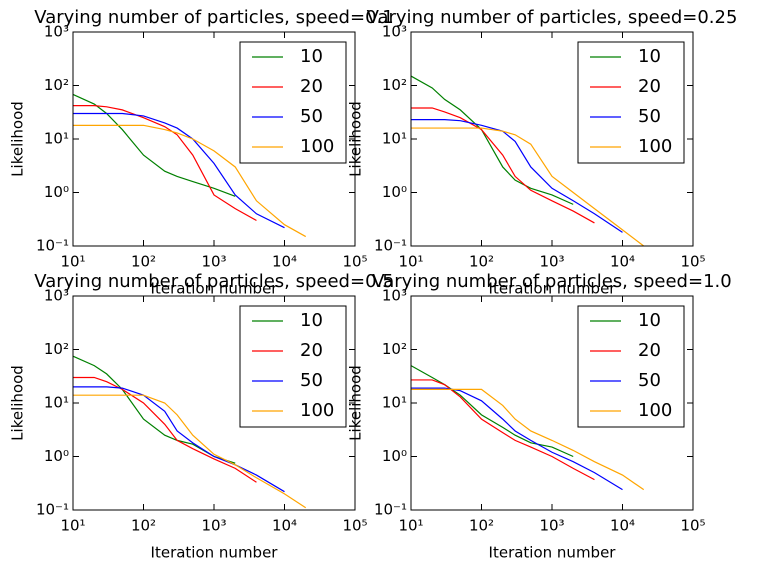  I want to click on chart-title: Varying number of particles, speed=0.25, so click(552, 17).